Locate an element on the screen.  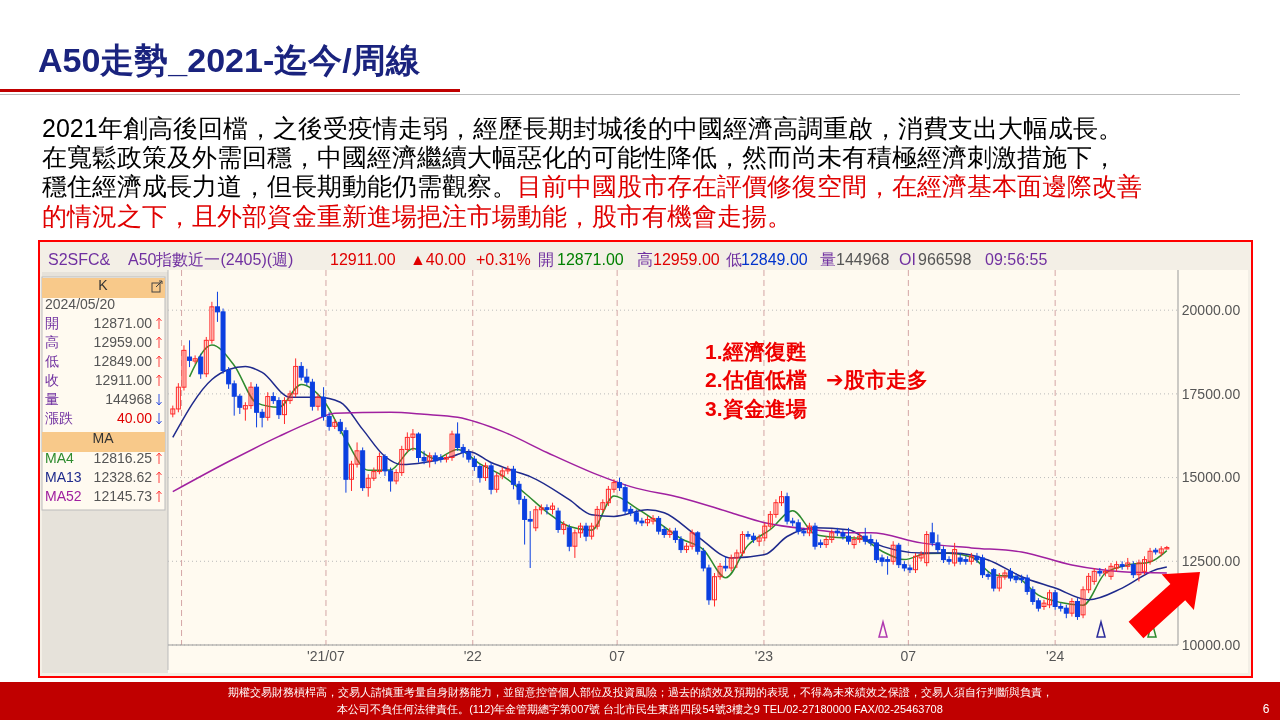
x-tick-label: '23 is located at coordinates (764, 656).